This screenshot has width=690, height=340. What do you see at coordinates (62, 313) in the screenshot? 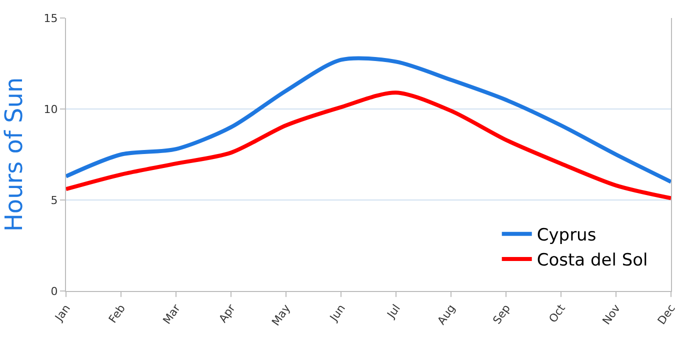
I see `x-tick-label: Jan` at bounding box center [62, 313].